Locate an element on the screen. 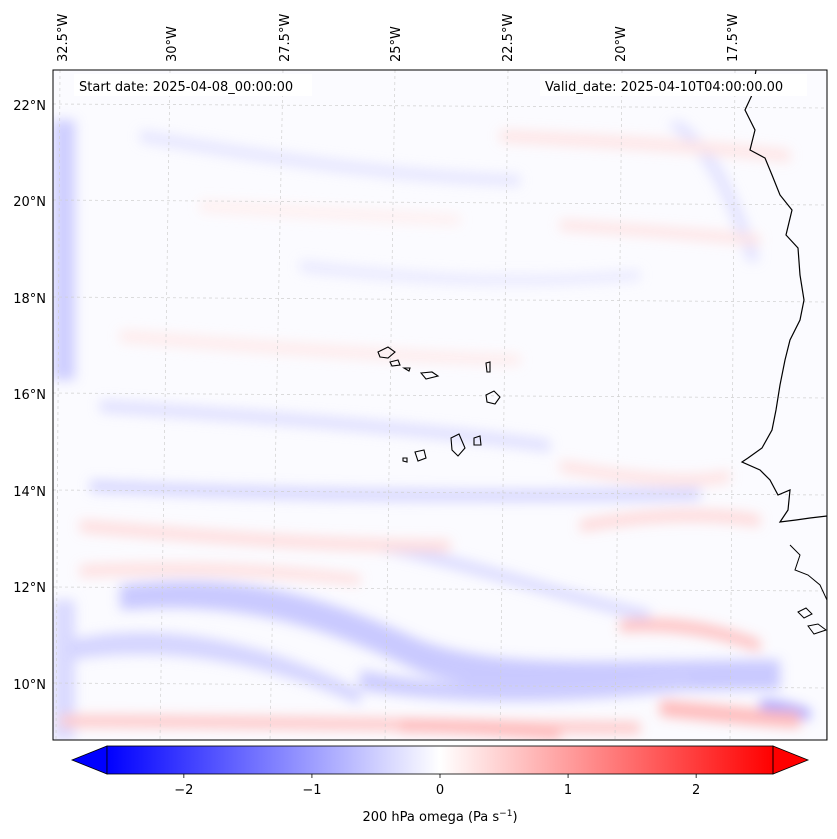 Image resolution: width=837 pixels, height=839 pixels. colorbar-tick-label: 1 is located at coordinates (568, 790).